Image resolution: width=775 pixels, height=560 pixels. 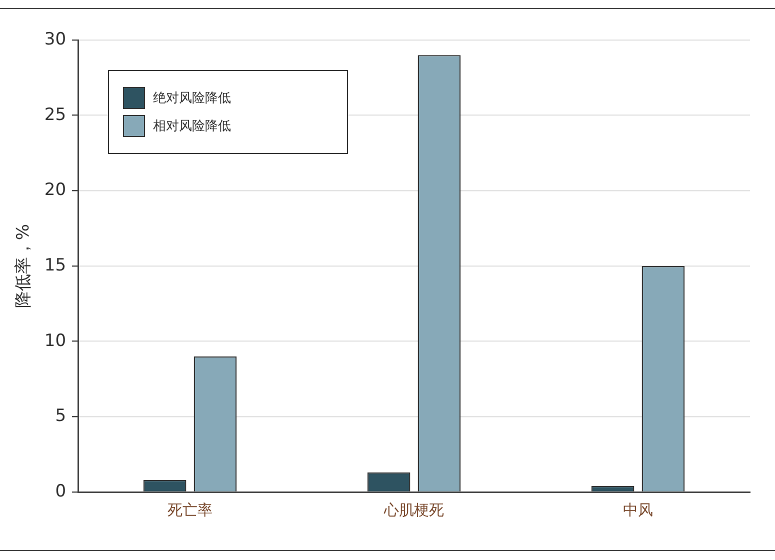 I want to click on x-tick-label: 死亡率, so click(x=190, y=509).